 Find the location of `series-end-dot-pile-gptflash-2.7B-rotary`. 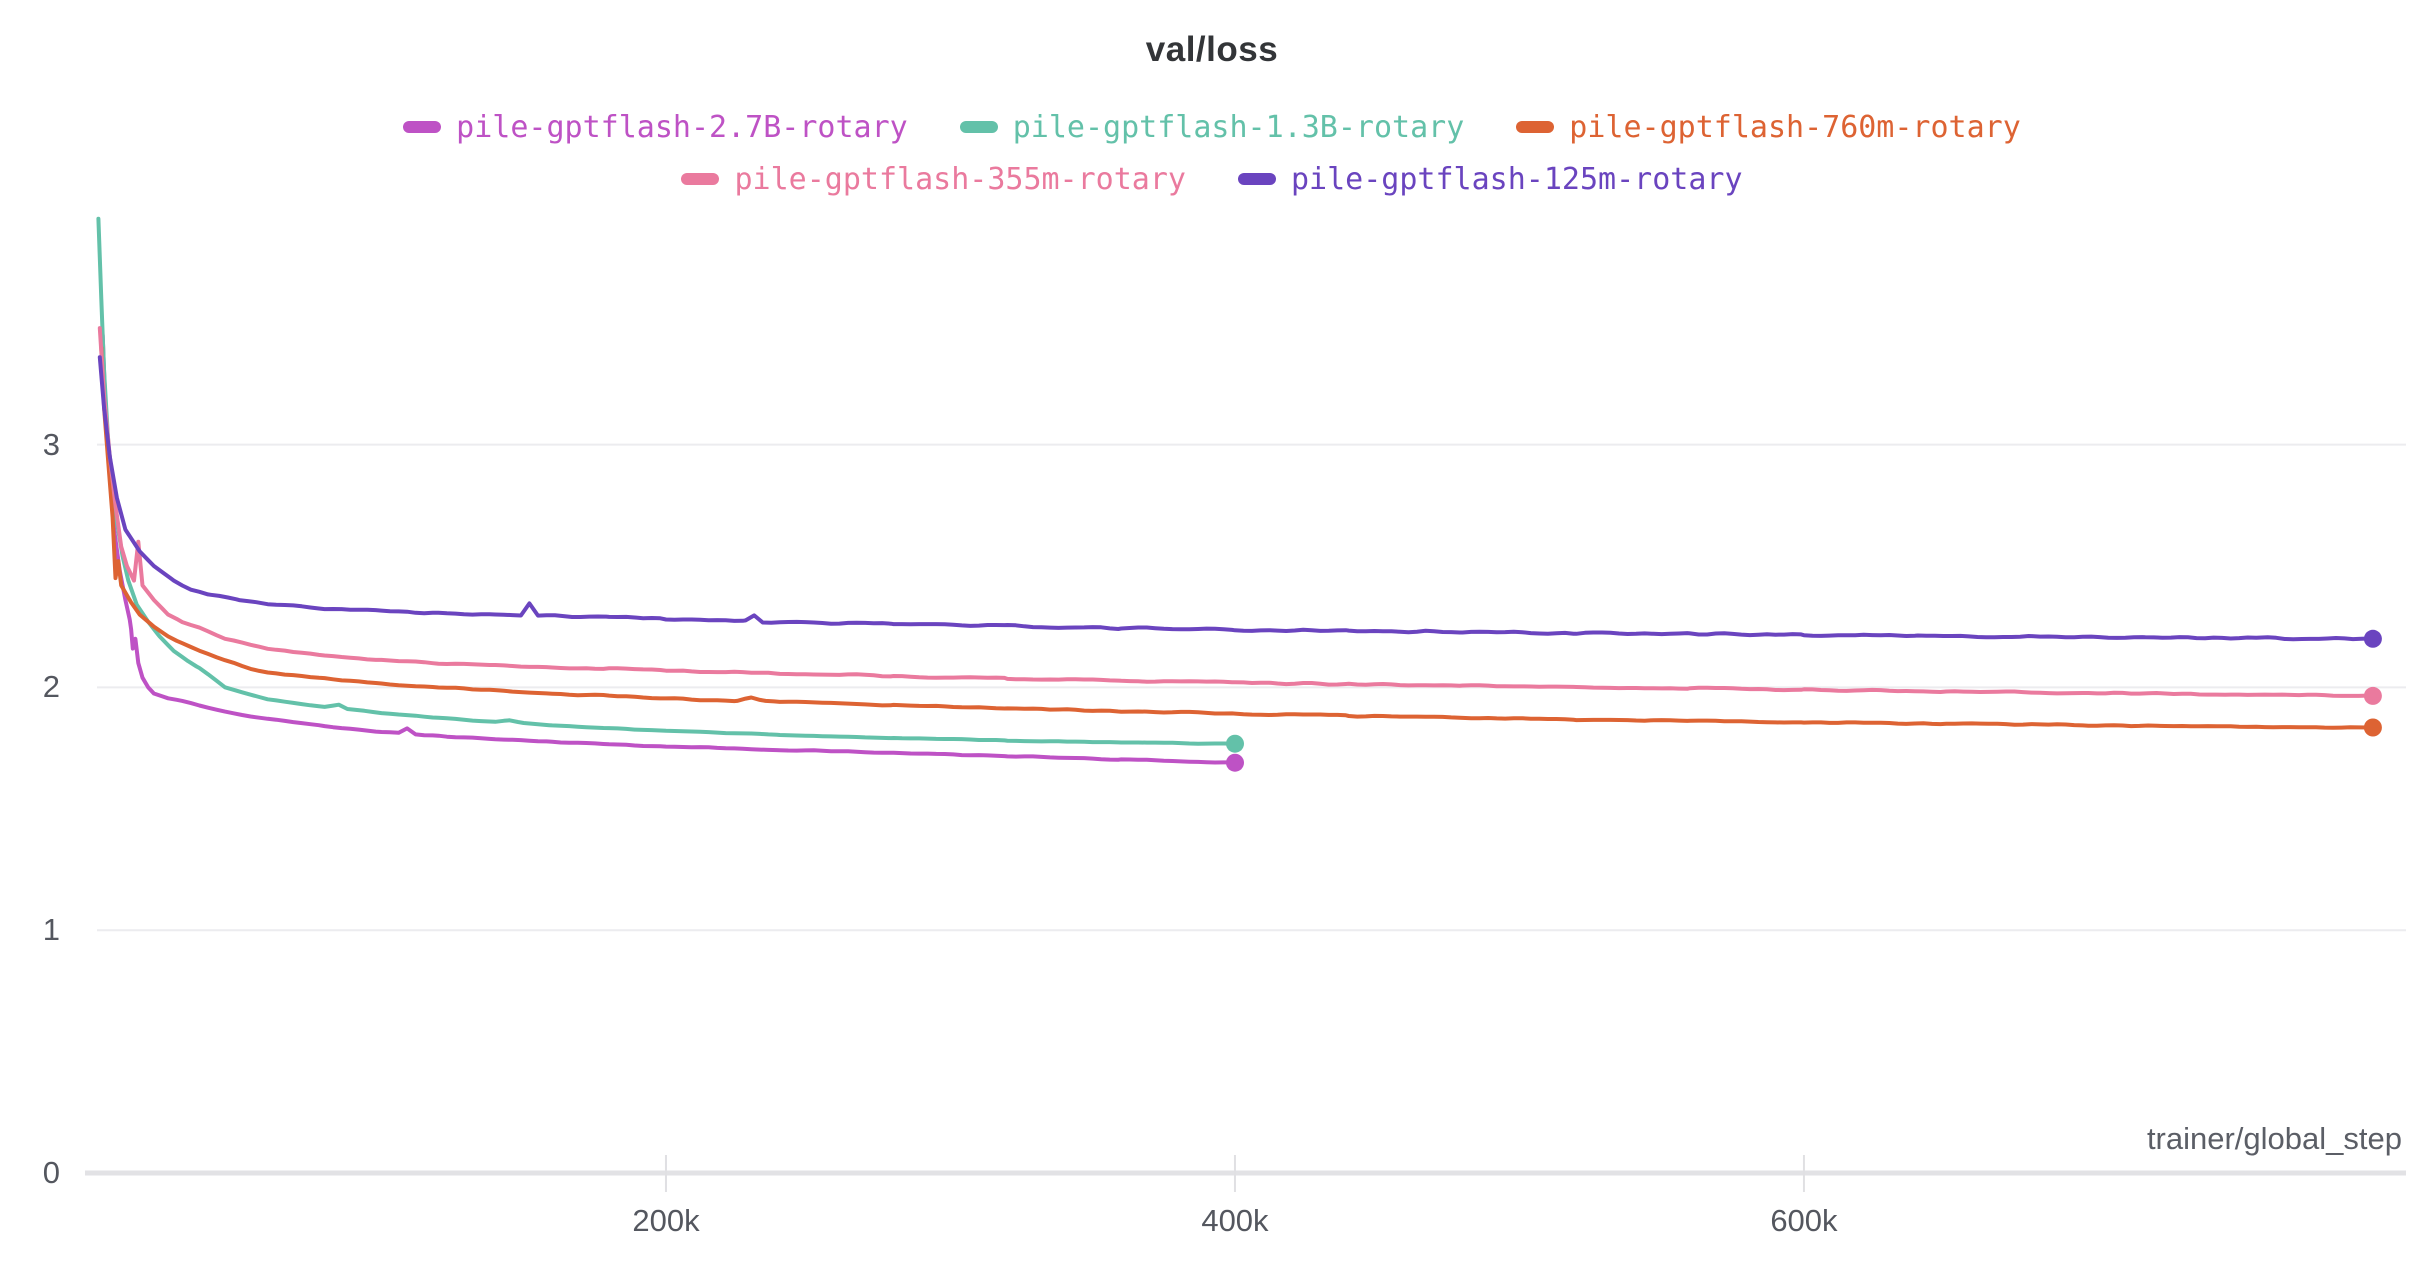

series-end-dot-pile-gptflash-2.7B-rotary is located at coordinates (1235, 762).